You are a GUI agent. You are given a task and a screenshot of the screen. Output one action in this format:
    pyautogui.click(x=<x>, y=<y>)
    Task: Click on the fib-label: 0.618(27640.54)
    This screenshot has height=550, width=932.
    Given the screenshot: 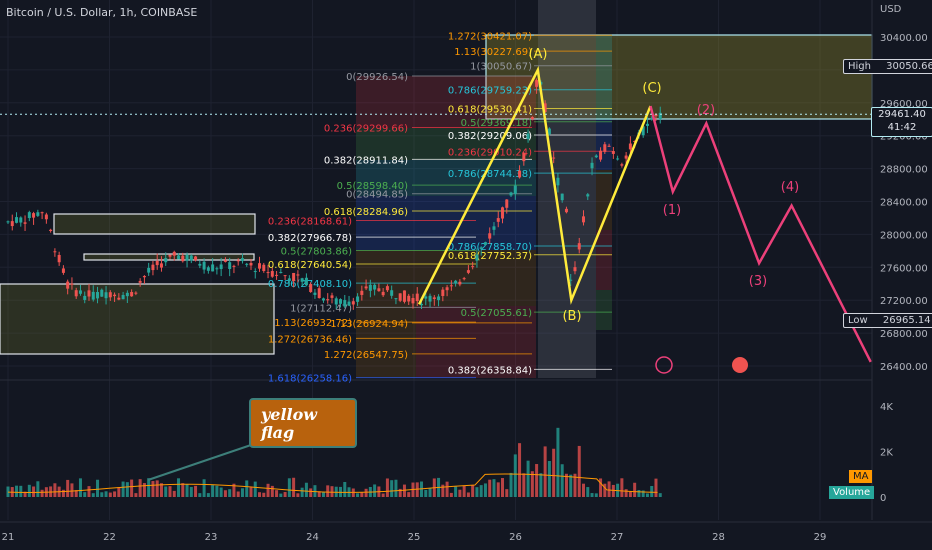 What is the action you would take?
    pyautogui.click(x=310, y=265)
    